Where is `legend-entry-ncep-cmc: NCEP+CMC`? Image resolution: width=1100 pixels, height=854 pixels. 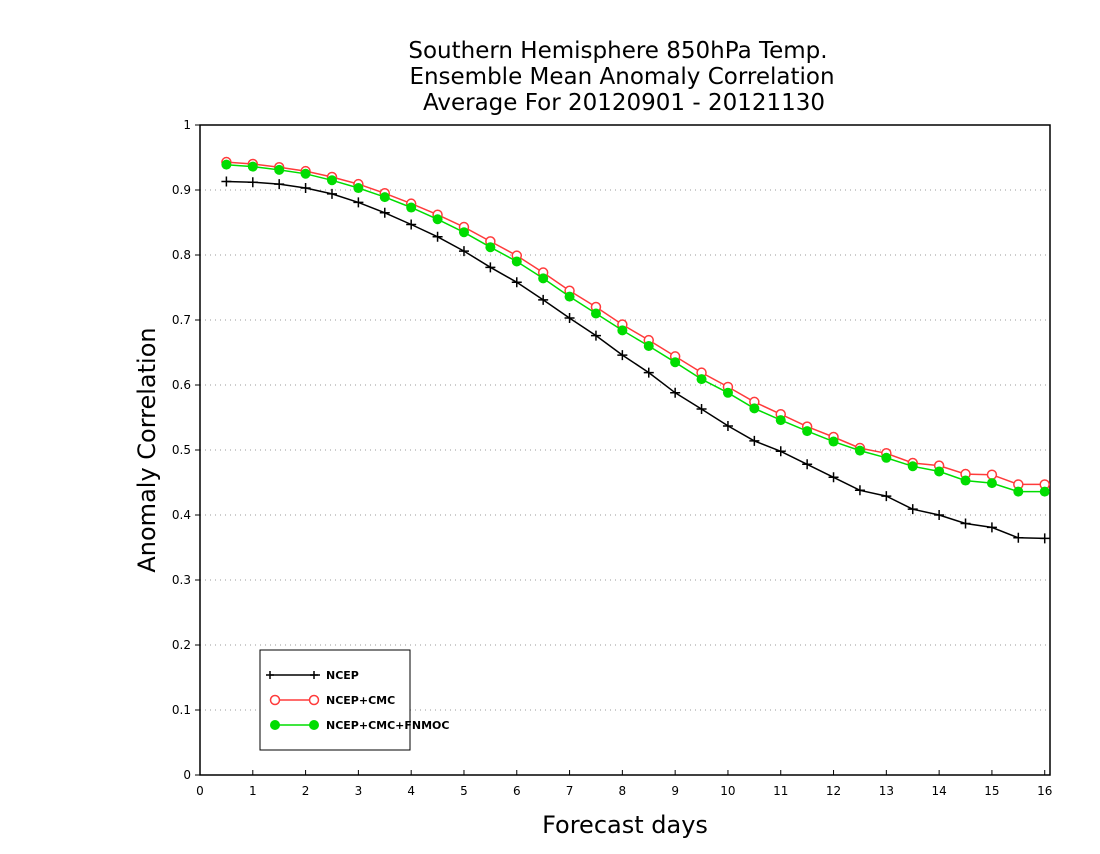 legend-entry-ncep-cmc: NCEP+CMC is located at coordinates (332, 700).